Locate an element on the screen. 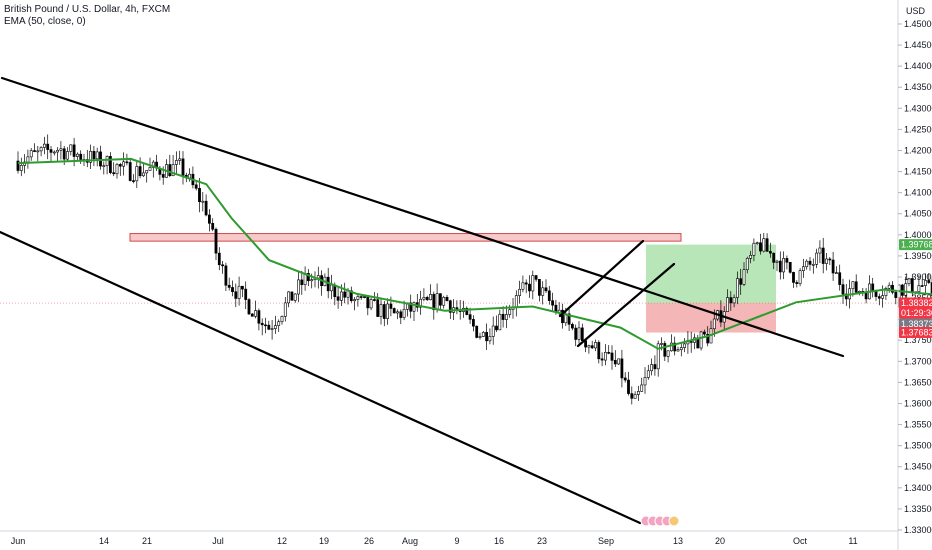 Image resolution: width=932 pixels, height=550 pixels. y-tick-label-1: 1.44500 is located at coordinates (918, 45).